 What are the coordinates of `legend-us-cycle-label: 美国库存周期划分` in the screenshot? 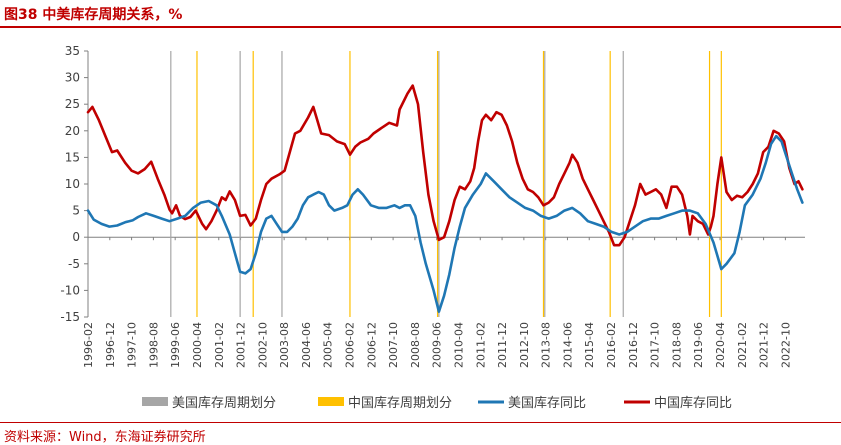 It's located at (224, 403).